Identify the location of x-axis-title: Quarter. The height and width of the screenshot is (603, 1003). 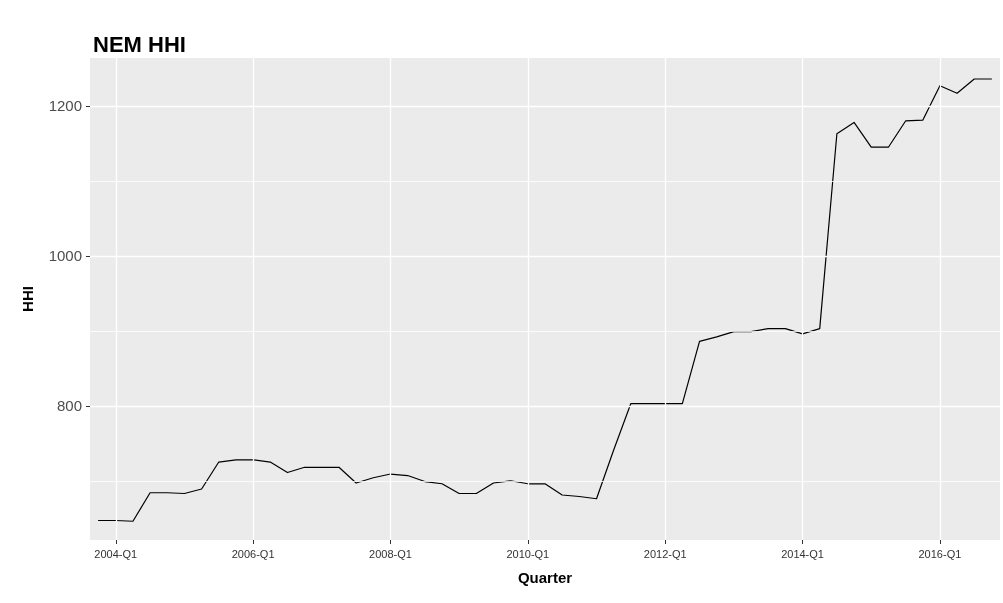
(545, 577).